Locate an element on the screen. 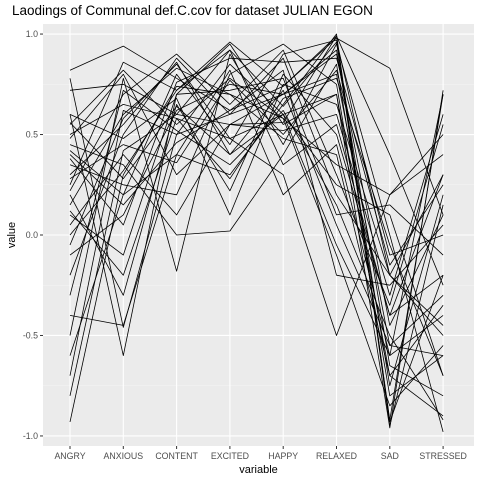  x-tick-label: STRESSED is located at coordinates (442, 456).